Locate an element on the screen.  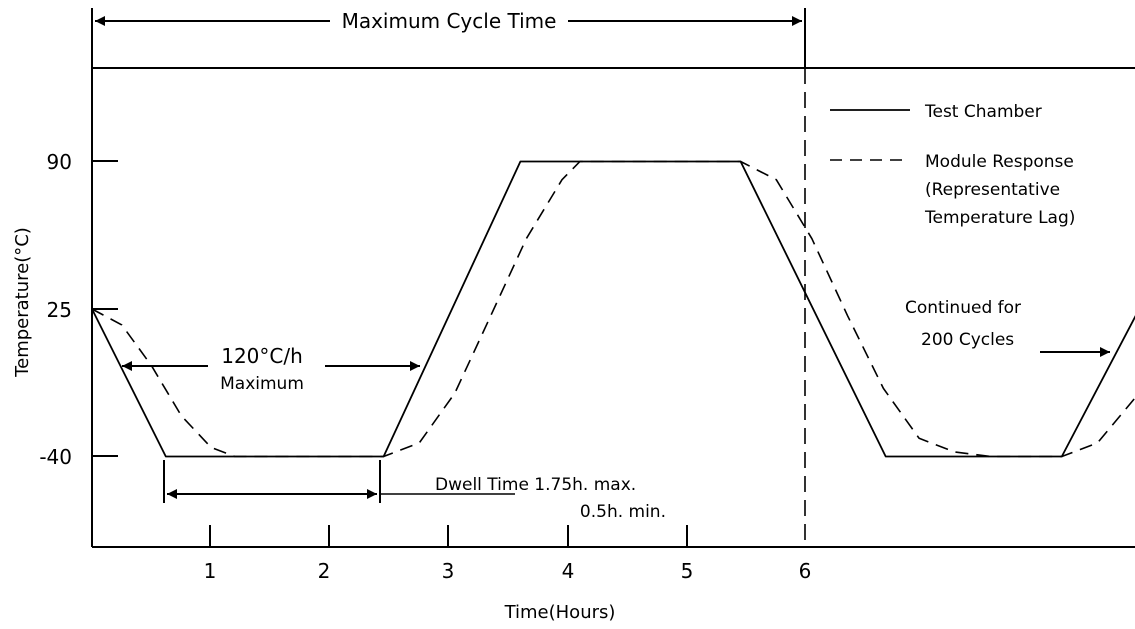
legend-dashed-label-line3: Temperature Lag) is located at coordinates (999, 218).